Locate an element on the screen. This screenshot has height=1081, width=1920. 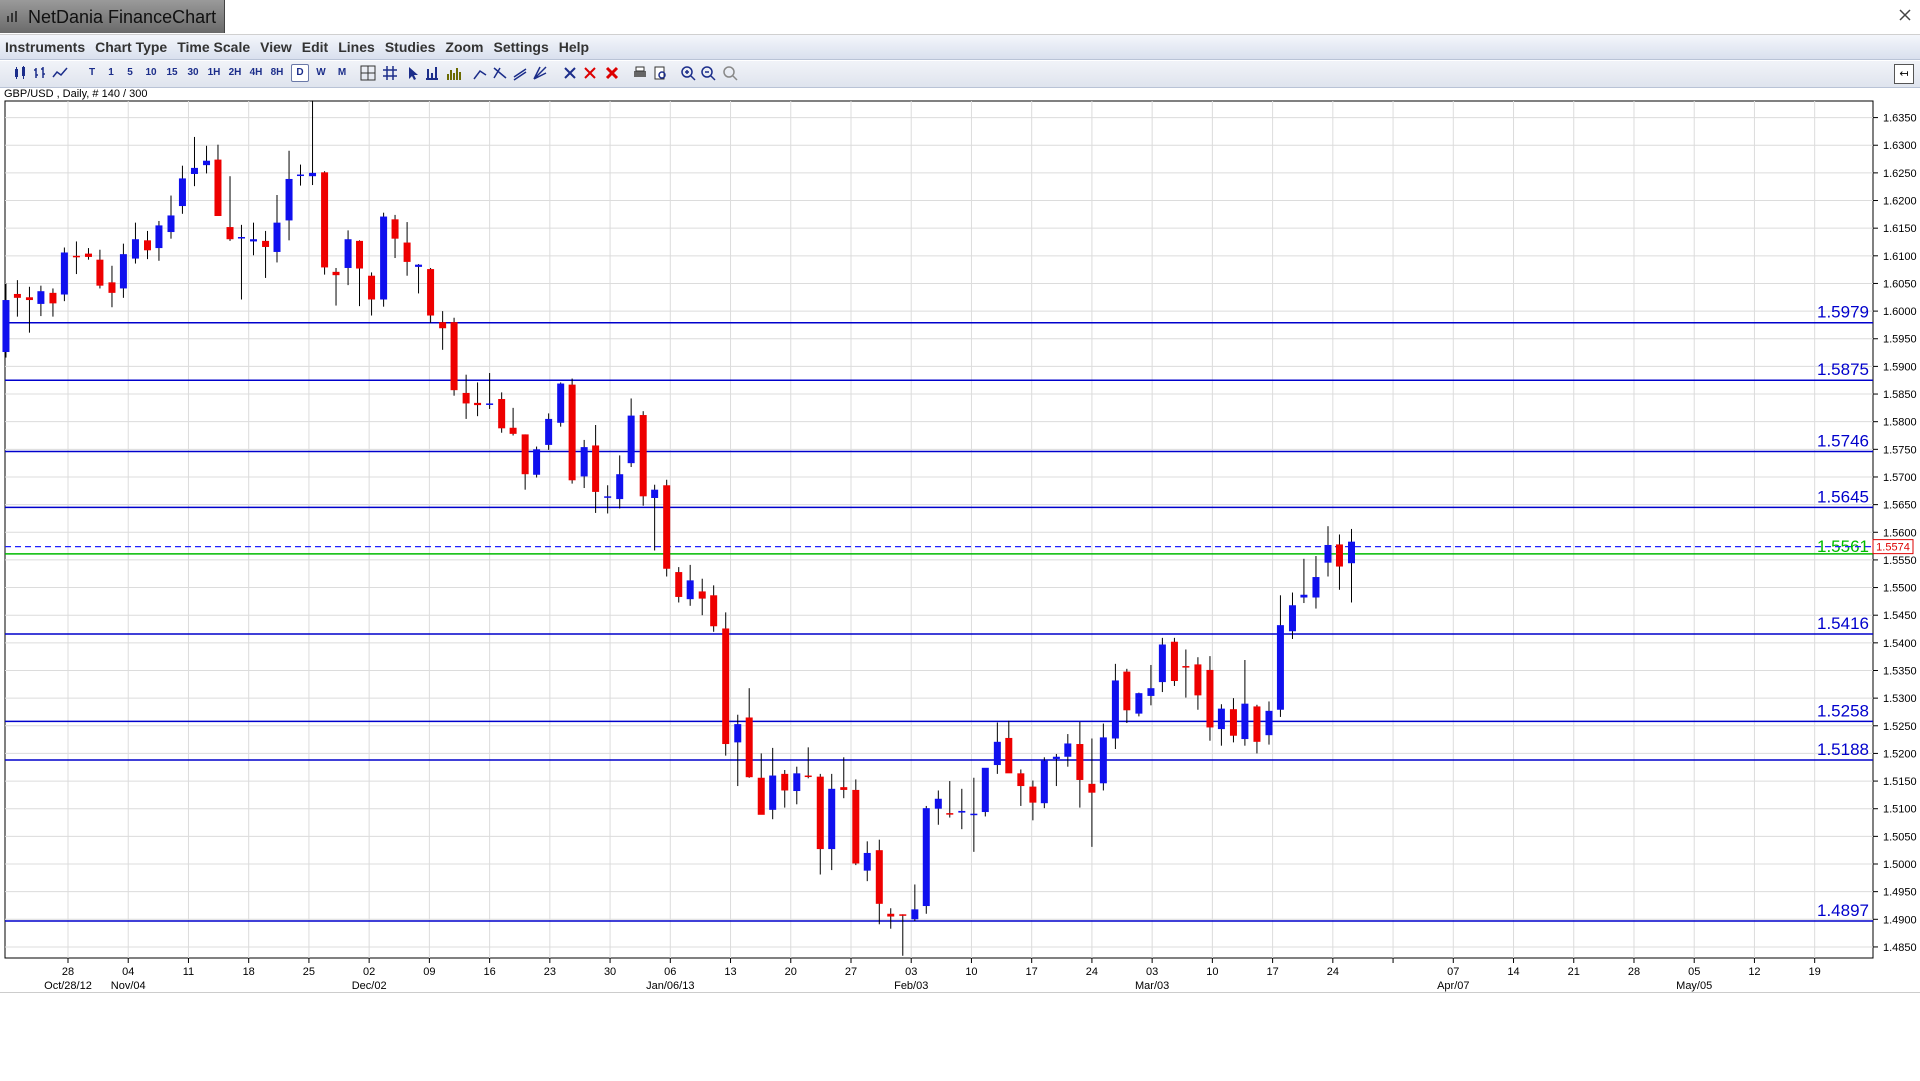
timescale-5-button: 5 is located at coordinates (130, 72).